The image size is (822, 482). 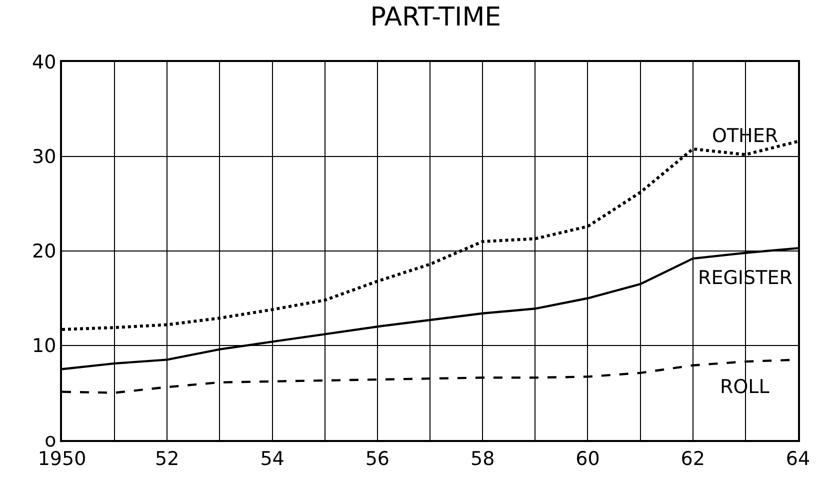 I want to click on x-tick-label: 60, so click(x=588, y=459).